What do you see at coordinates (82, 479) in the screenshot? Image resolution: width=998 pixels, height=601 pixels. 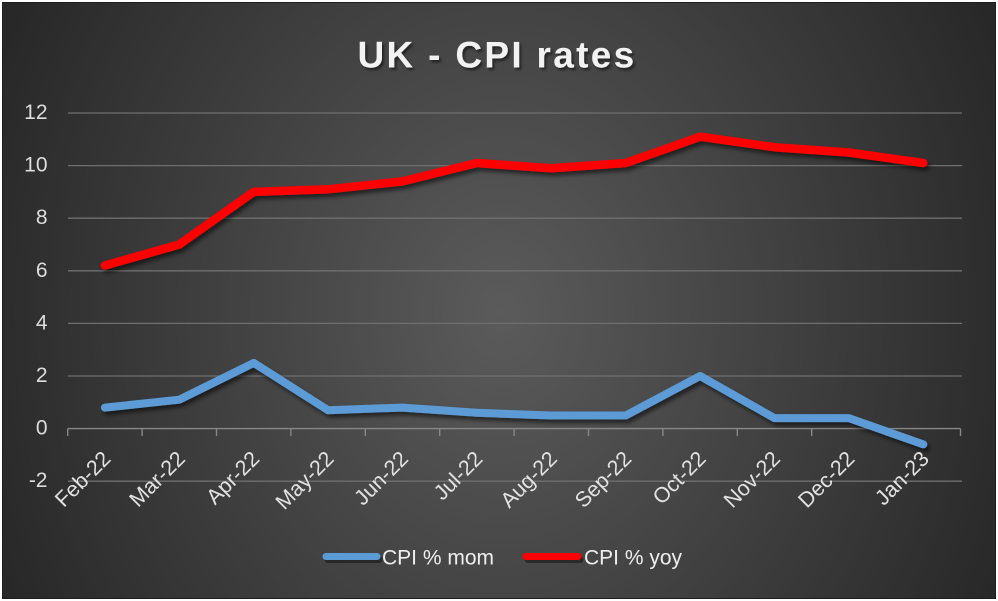 I see `svg-text: Feb-22` at bounding box center [82, 479].